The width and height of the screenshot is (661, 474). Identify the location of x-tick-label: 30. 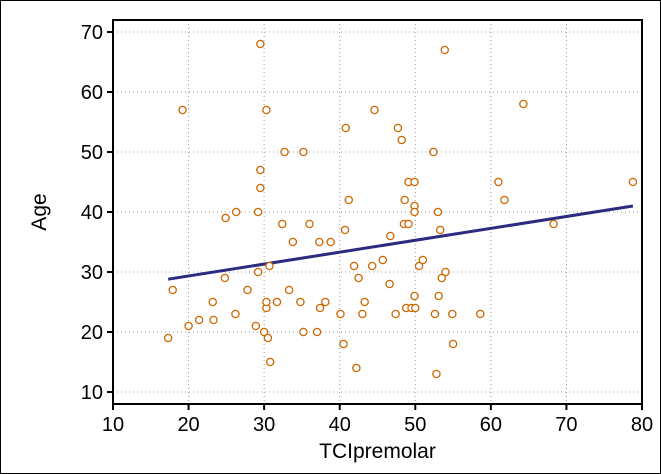
(264, 425).